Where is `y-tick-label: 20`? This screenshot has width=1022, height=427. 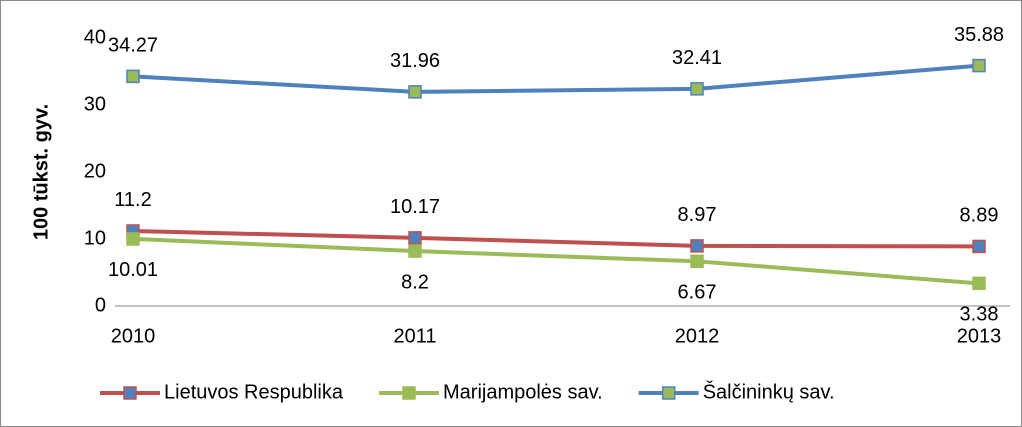
y-tick-label: 20 is located at coordinates (95, 171).